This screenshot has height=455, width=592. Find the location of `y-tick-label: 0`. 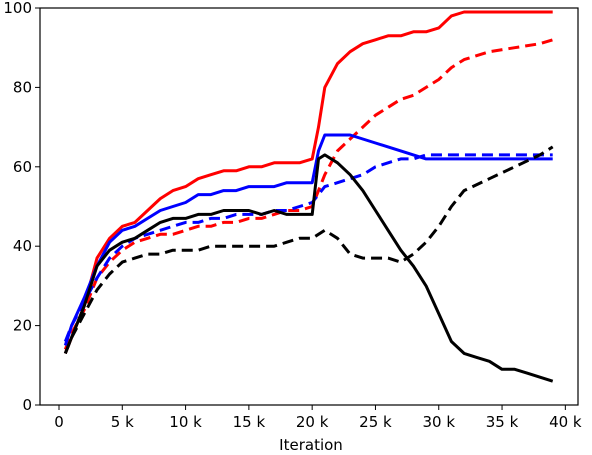

y-tick-label: 0 is located at coordinates (27, 405).